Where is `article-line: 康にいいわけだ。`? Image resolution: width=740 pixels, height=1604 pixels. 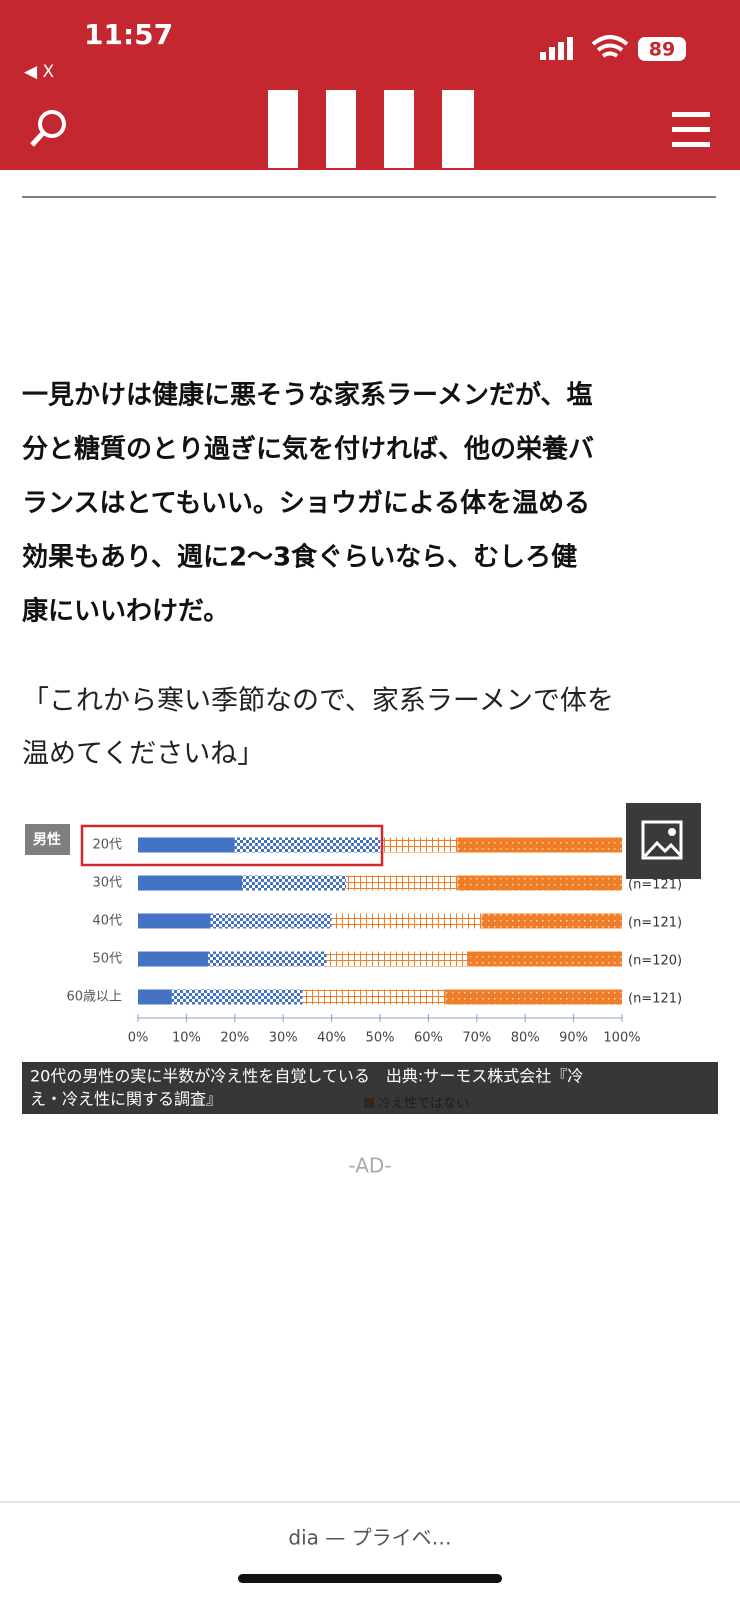
article-line: 康にいいわけだ。 is located at coordinates (125, 611).